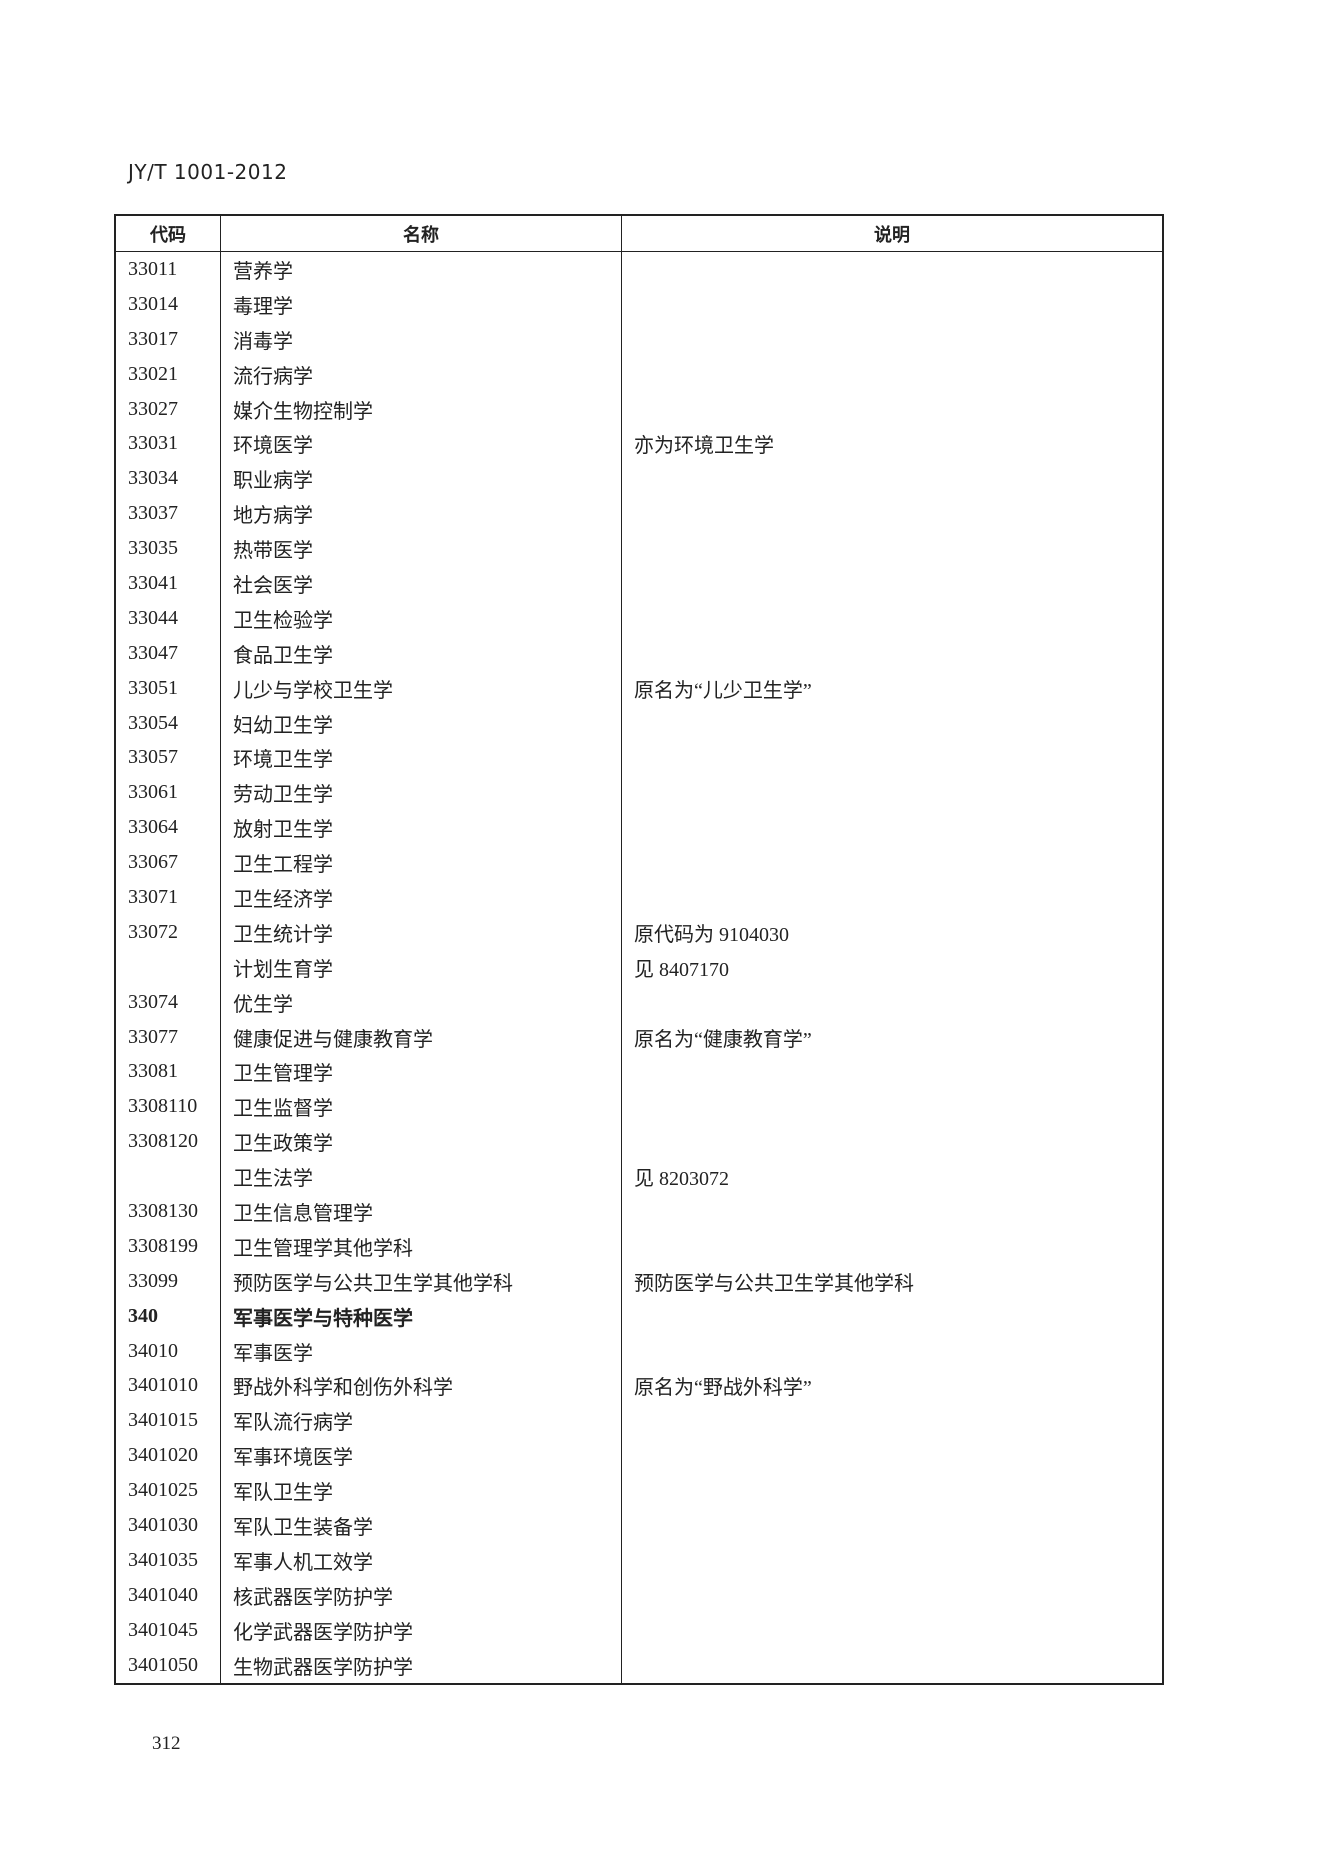 This screenshot has width=1323, height=1871. I want to click on cell-name: 卫生信息管理学, so click(421, 1211).